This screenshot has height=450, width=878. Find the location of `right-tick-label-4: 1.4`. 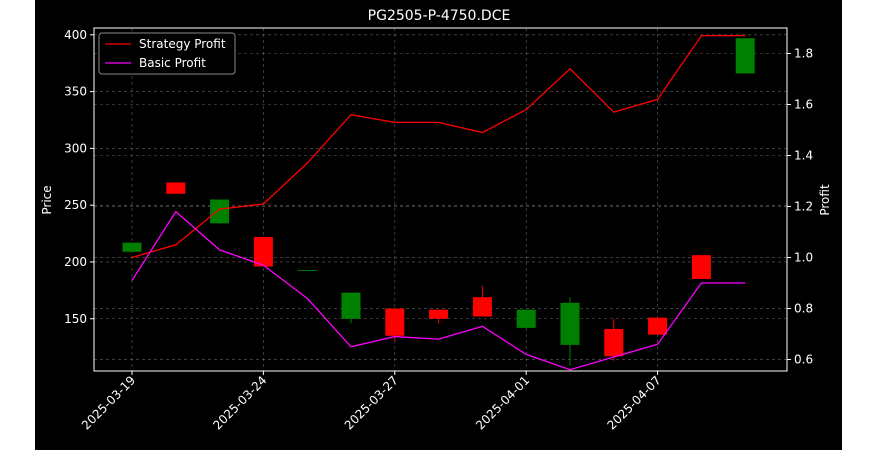

right-tick-label-4: 1.4 is located at coordinates (803, 156).